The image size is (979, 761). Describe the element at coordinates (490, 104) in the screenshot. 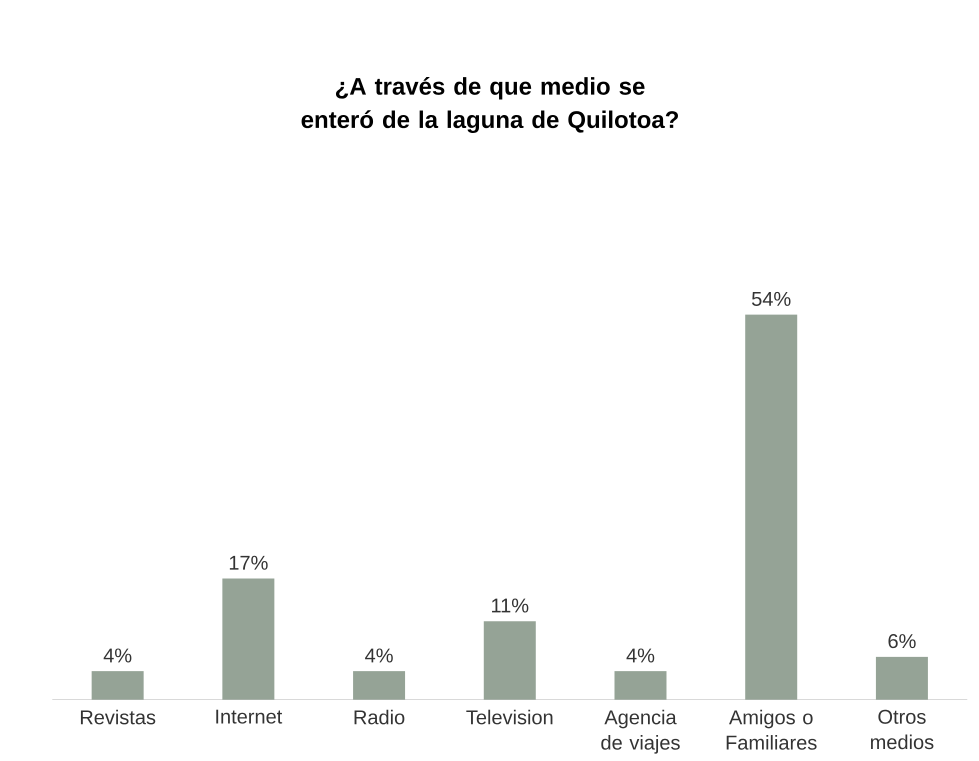

I see `chart-title: ¿A través de que medio se enteró de la laguna de Quilotoa?` at that location.